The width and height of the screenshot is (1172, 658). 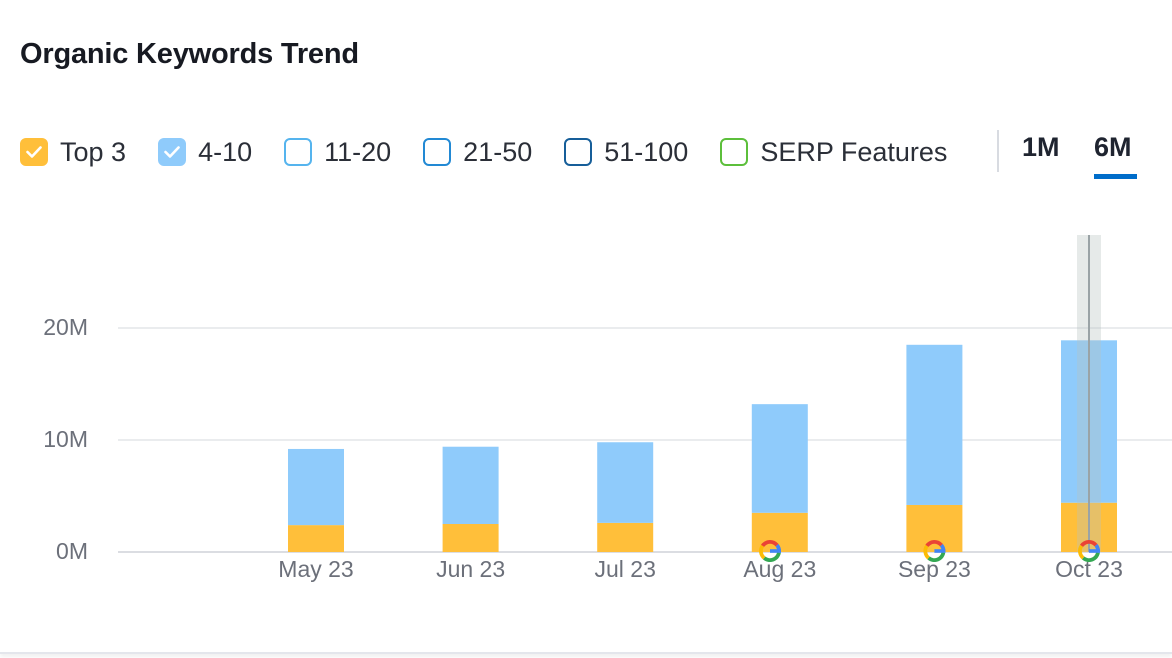 I want to click on legend-label-21-50: 21-50, so click(x=498, y=151).